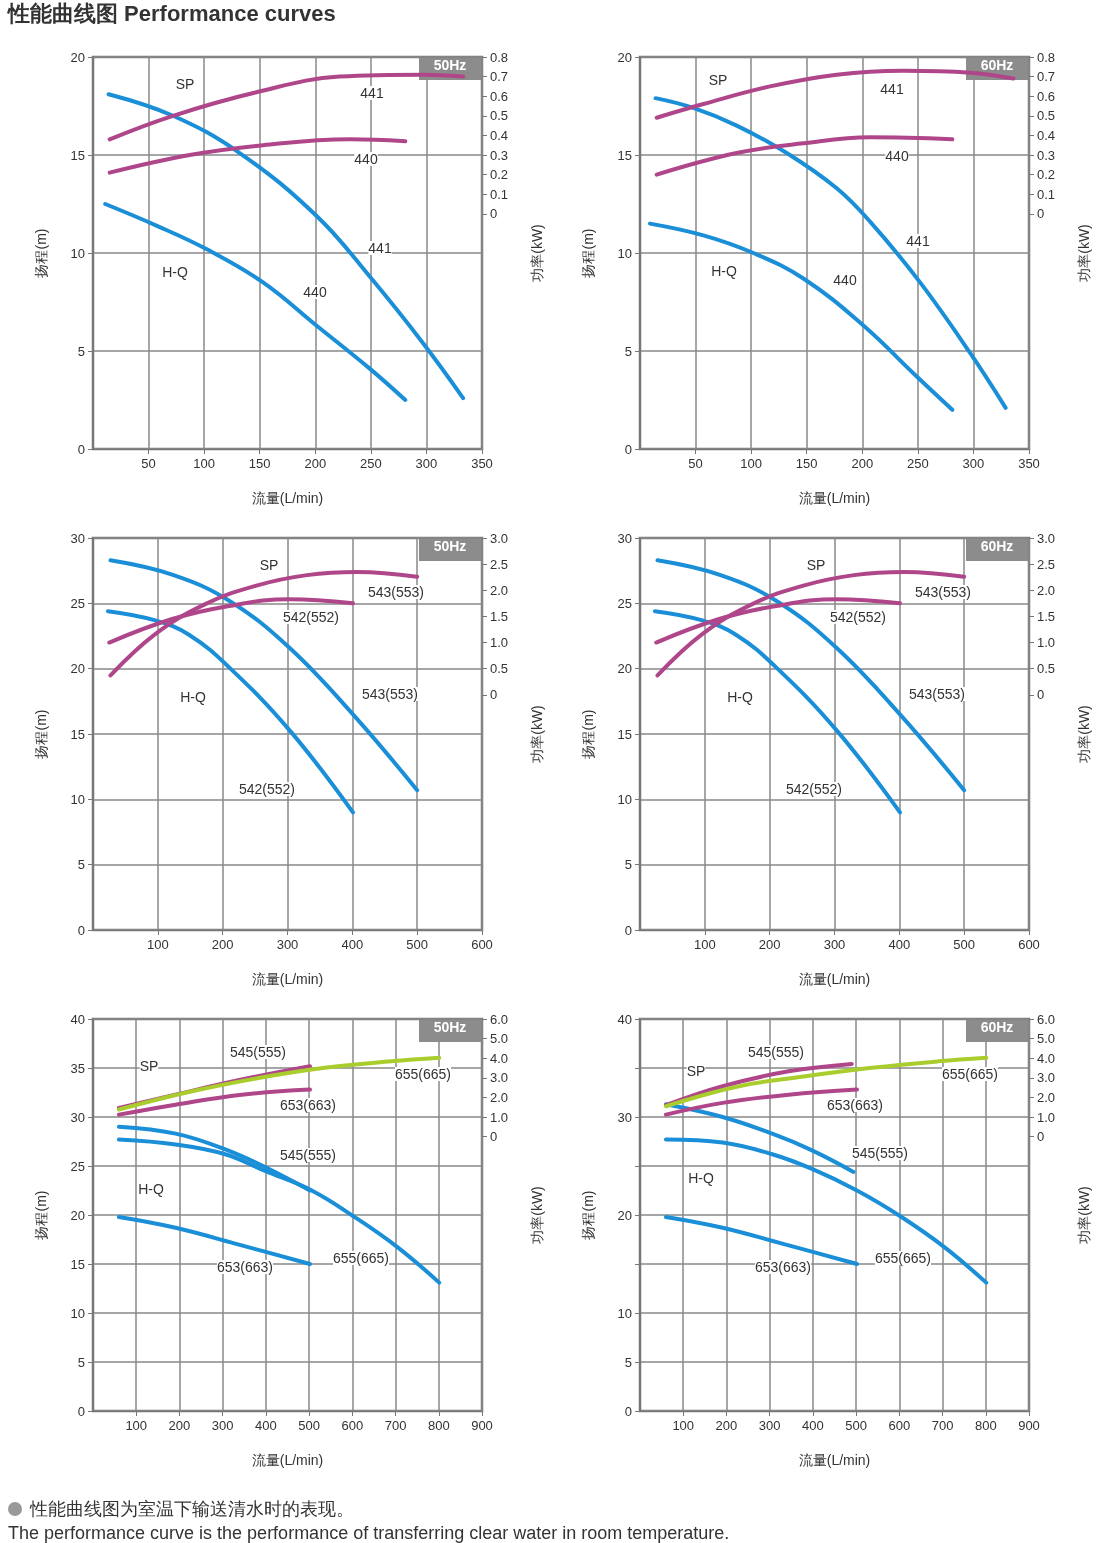 The width and height of the screenshot is (1102, 1543). Describe the element at coordinates (918, 463) in the screenshot. I see `x-tick-label: 250` at that location.